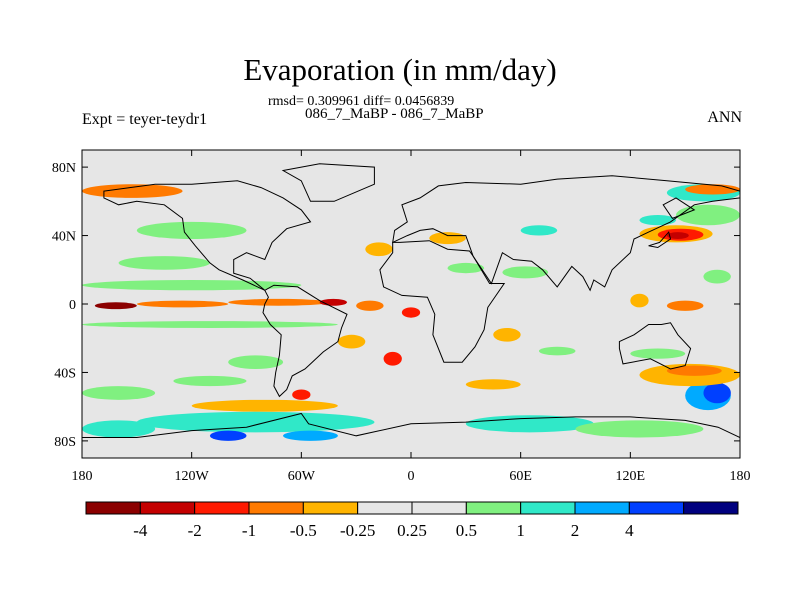 This screenshot has width=800, height=600. What do you see at coordinates (64, 168) in the screenshot?
I see `y-tick-label-0: 80N` at bounding box center [64, 168].